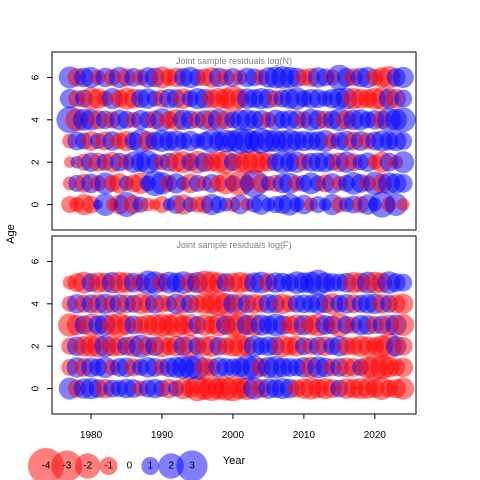 This screenshot has height=480, width=480. I want to click on legend-label: 3, so click(192, 466).